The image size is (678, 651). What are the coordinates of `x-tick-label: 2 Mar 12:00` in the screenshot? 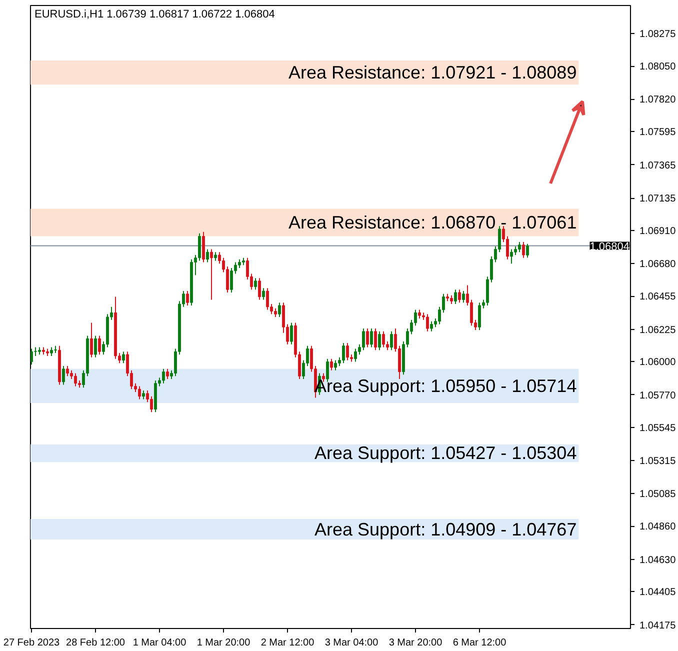 It's located at (287, 643).